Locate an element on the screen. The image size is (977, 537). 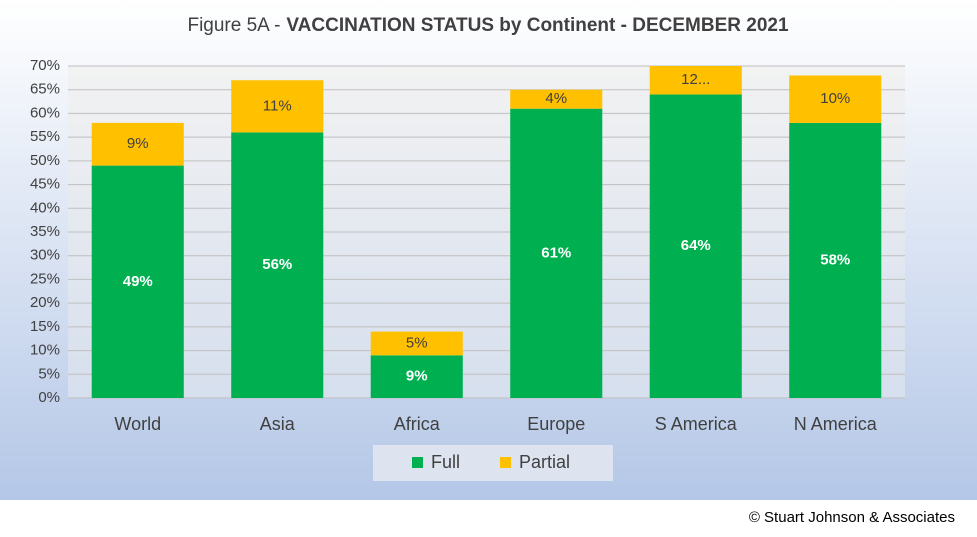
y-tick-label: 55% is located at coordinates (45, 136).